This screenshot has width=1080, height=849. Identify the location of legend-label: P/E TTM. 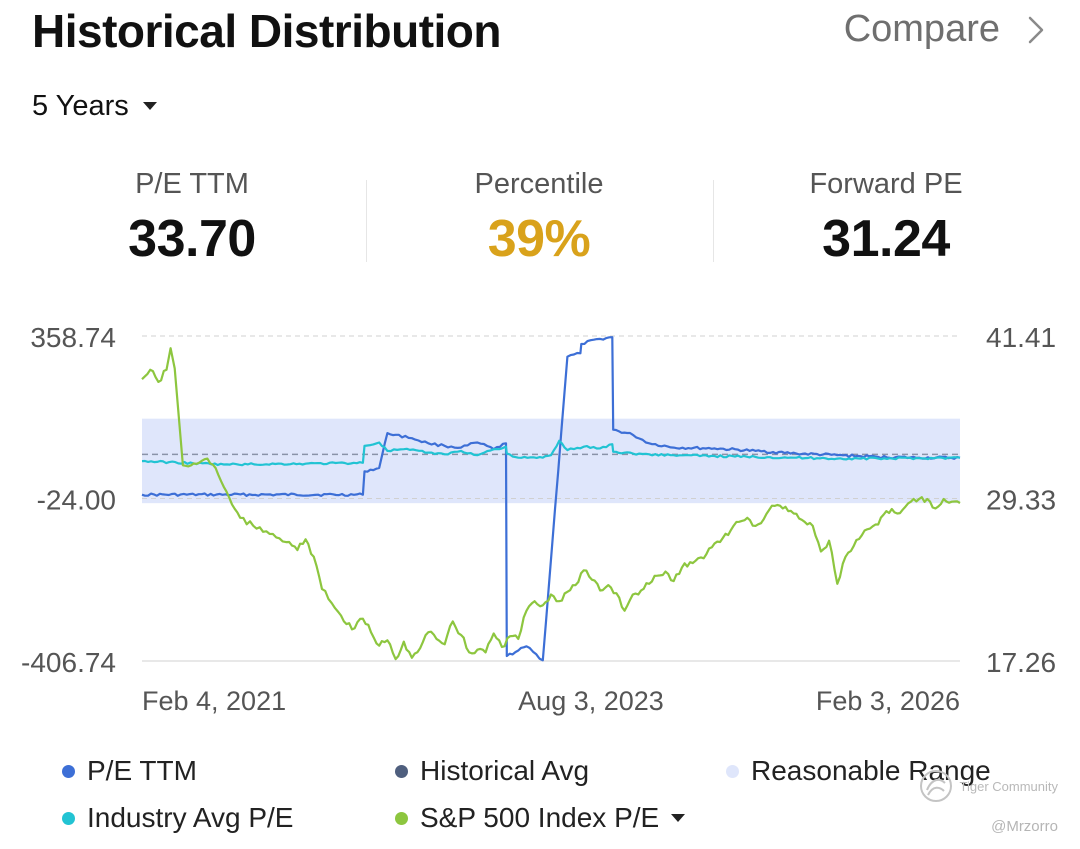
(142, 770).